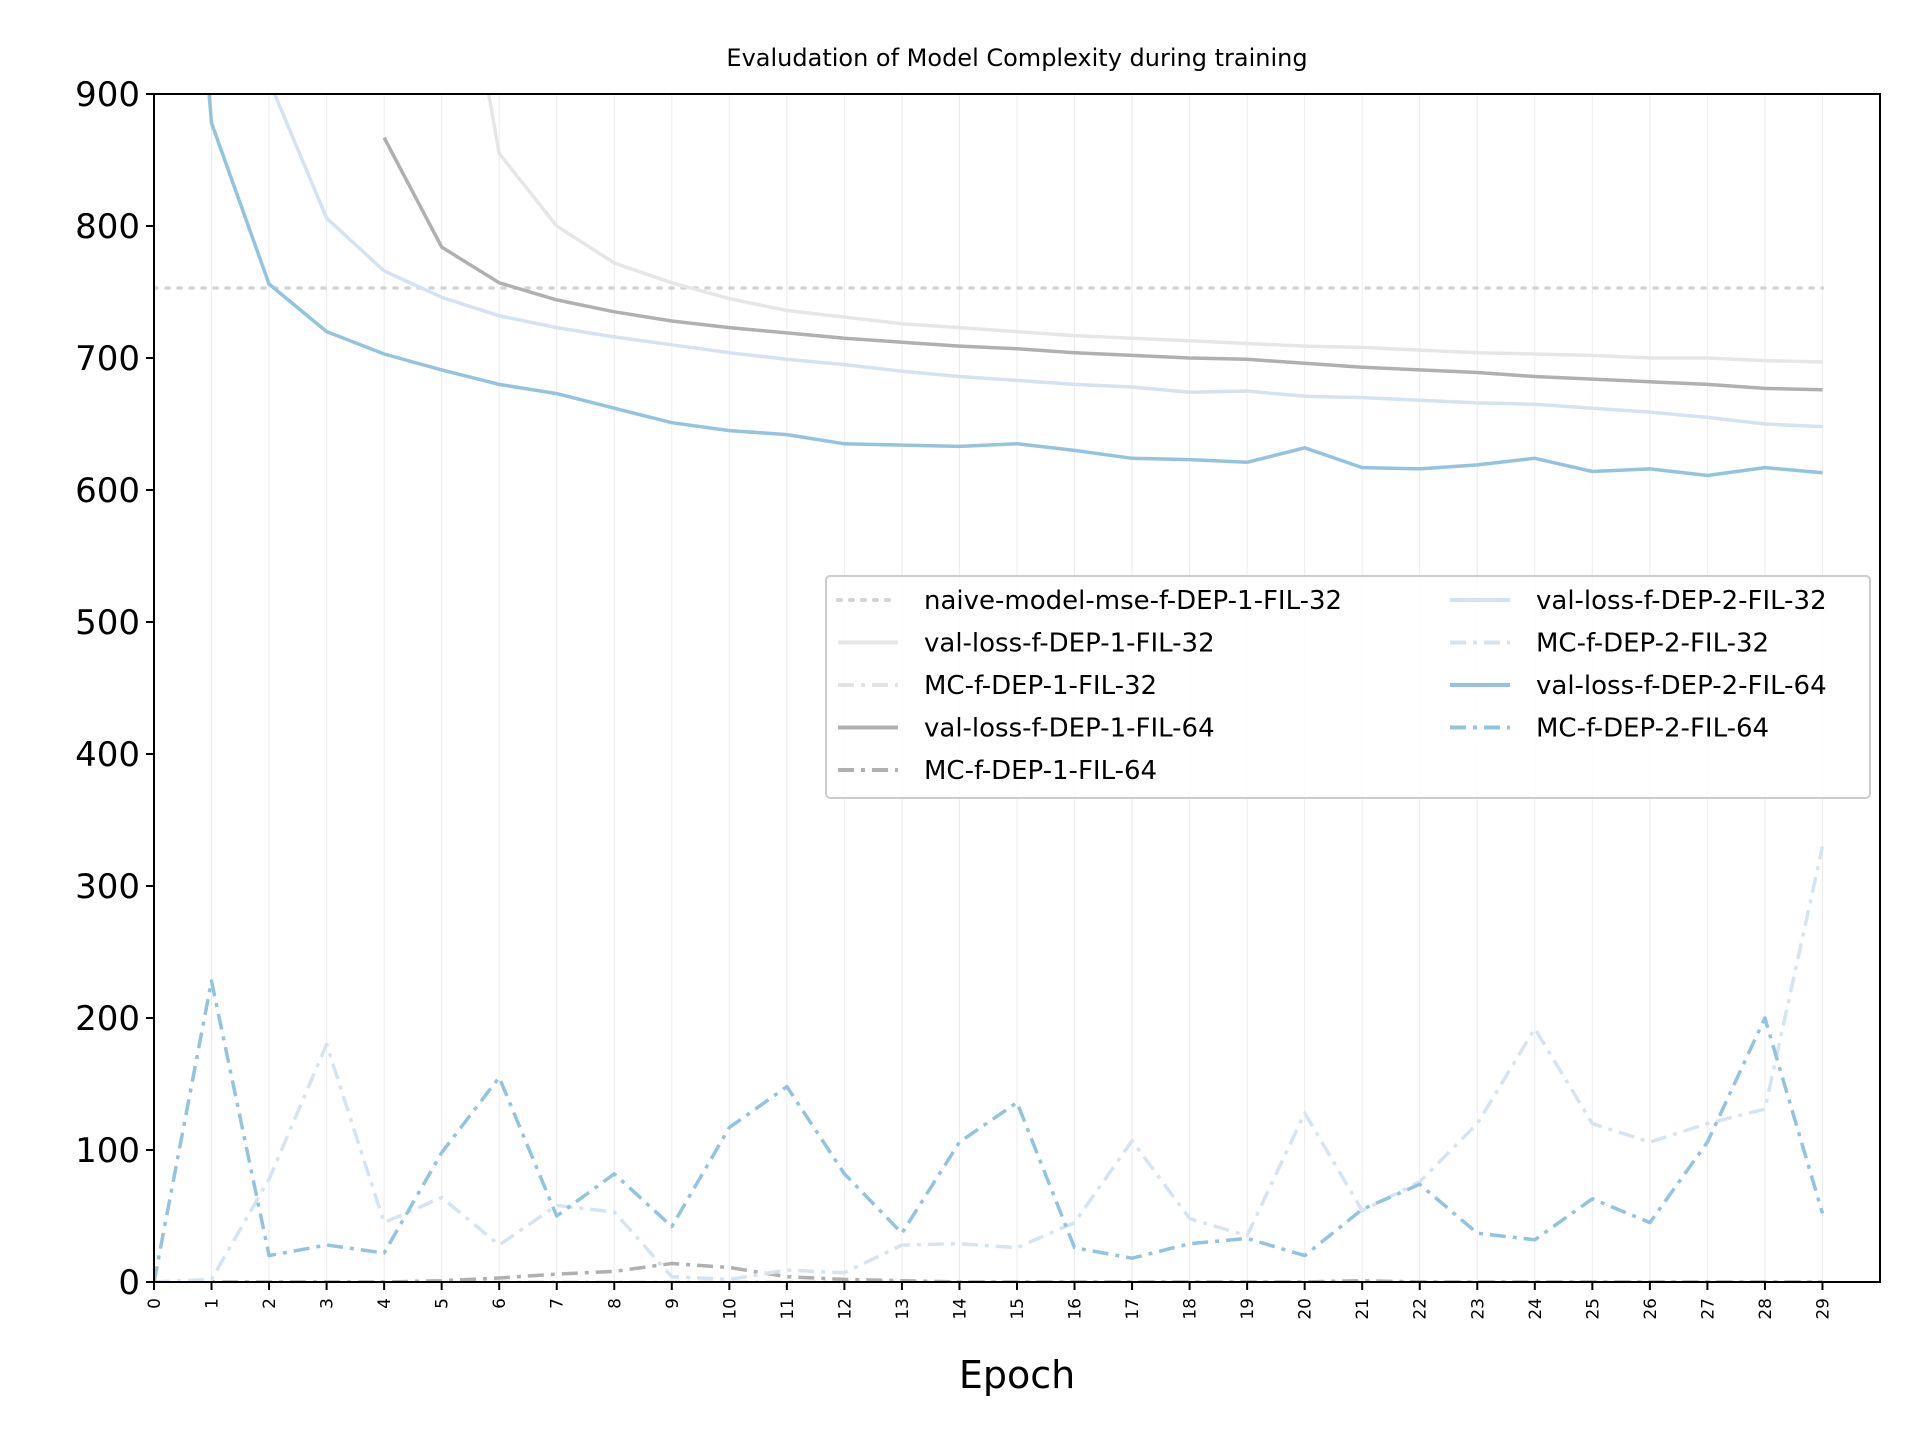 This screenshot has height=1440, width=1920. I want to click on y-tick-label: 100, so click(107, 1151).